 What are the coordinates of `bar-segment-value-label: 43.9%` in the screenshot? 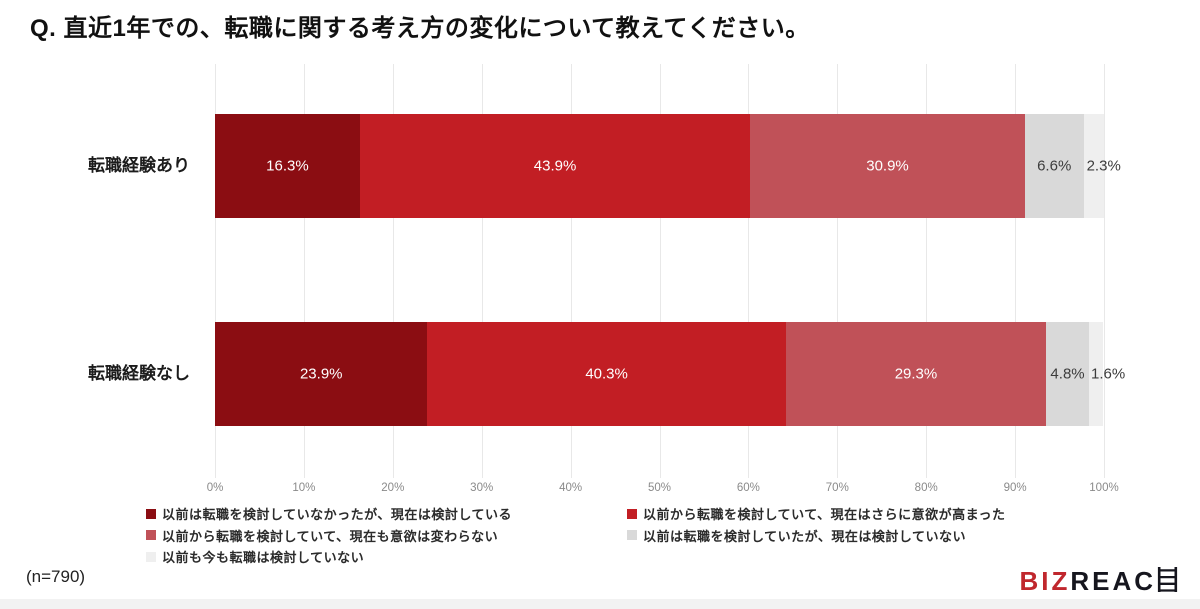 It's located at (555, 166).